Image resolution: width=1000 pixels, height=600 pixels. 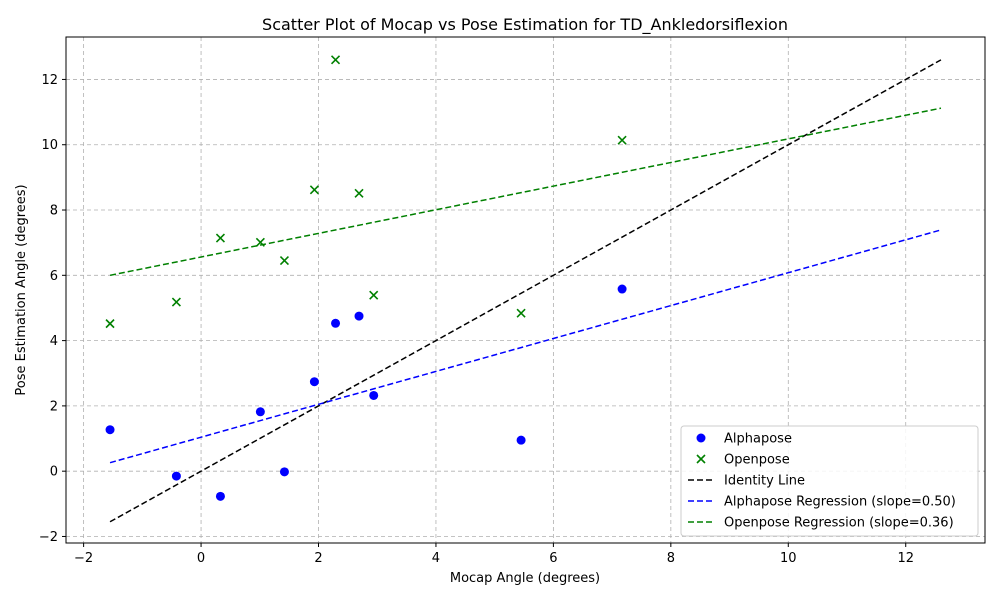 I want to click on x-tick-label: 10, so click(x=788, y=558).